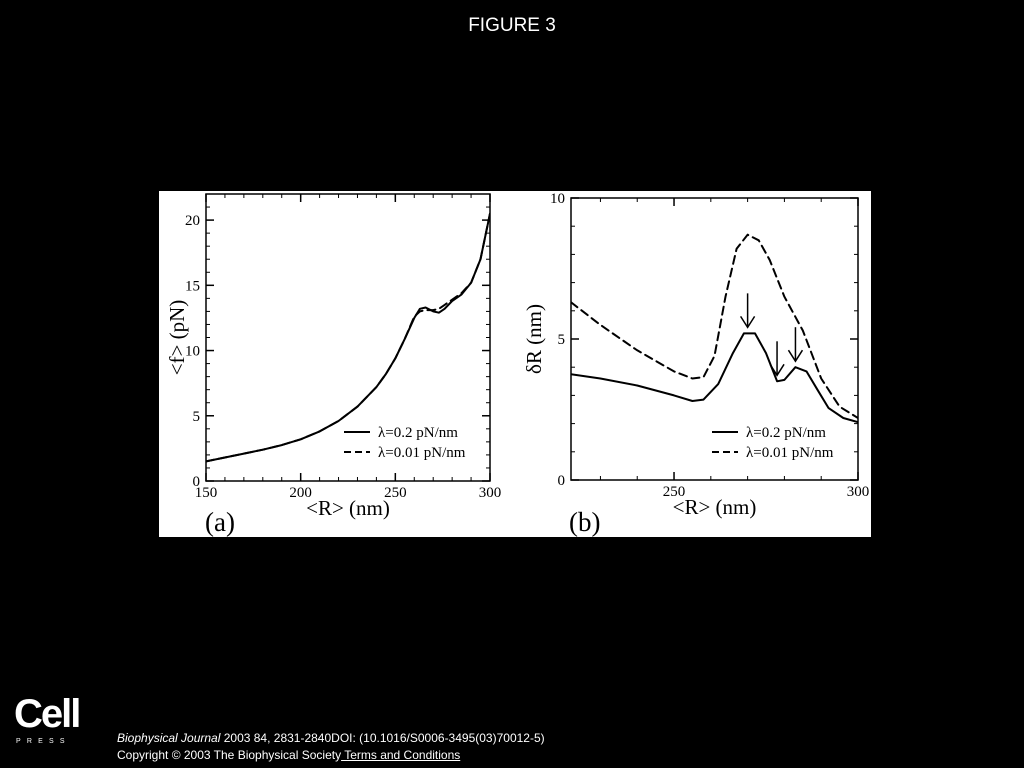 Image resolution: width=1024 pixels, height=768 pixels. I want to click on panel-a-label: (a), so click(220, 522).